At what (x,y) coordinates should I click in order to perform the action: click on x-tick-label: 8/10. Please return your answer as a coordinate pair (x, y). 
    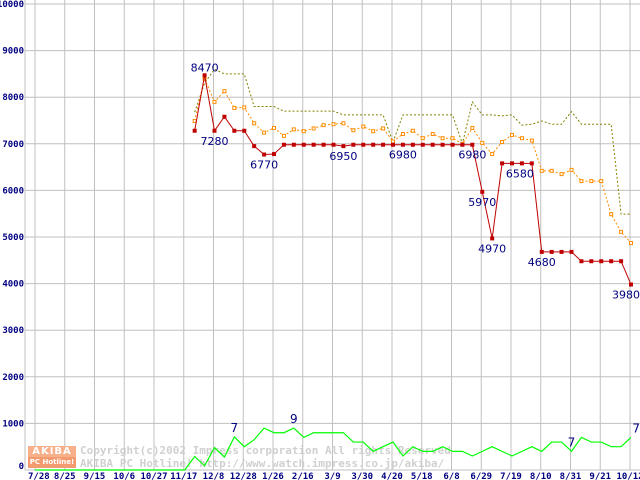
    Looking at the image, I should click on (541, 476).